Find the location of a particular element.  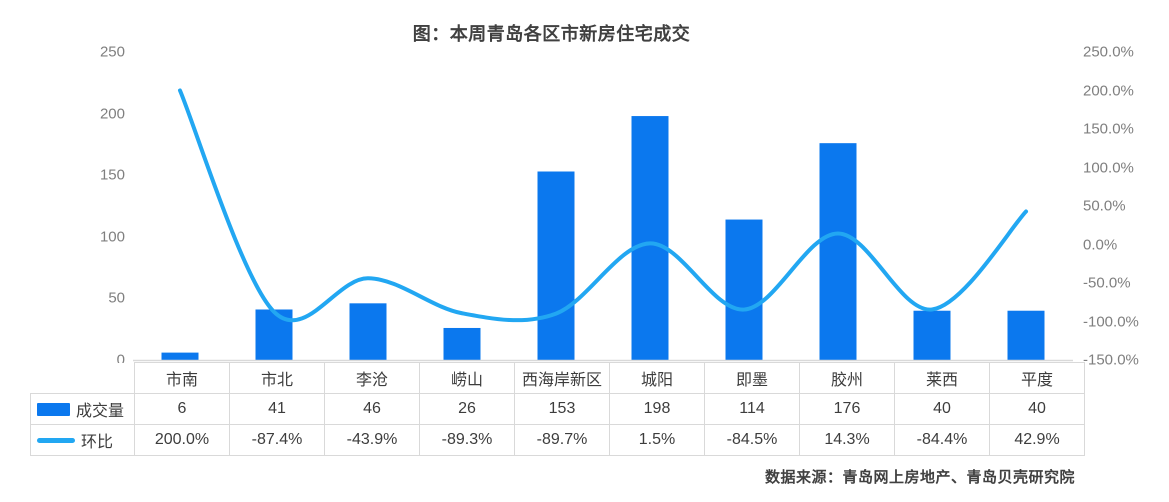

mom-legend-line-icon is located at coordinates (56, 440).